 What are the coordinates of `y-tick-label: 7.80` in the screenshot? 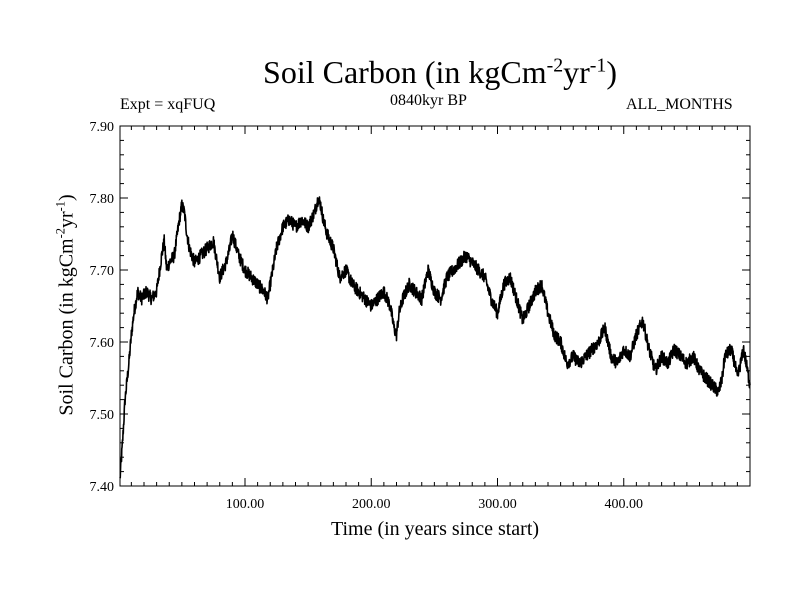 It's located at (102, 199).